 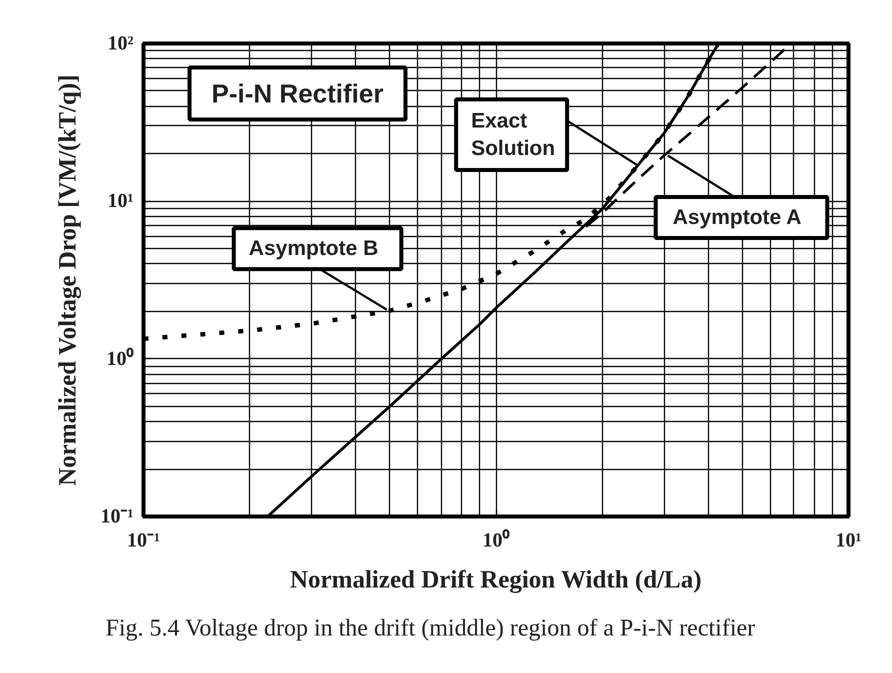 What do you see at coordinates (737, 217) in the screenshot?
I see `annotation: Asymptote A` at bounding box center [737, 217].